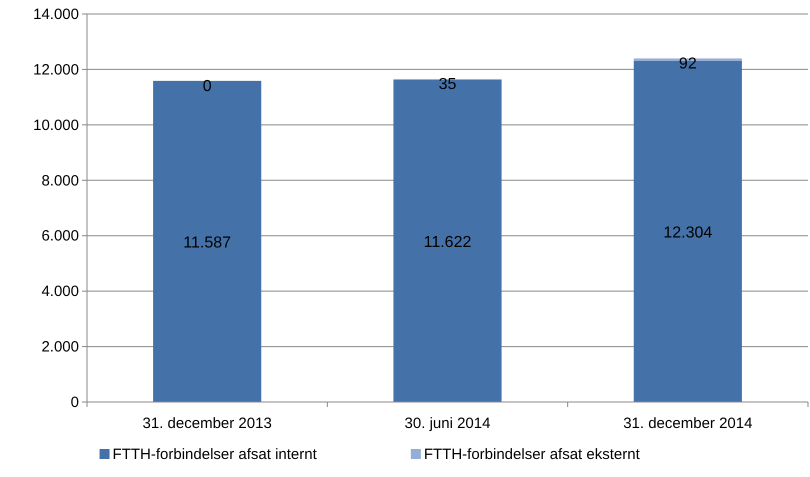 The height and width of the screenshot is (477, 810). What do you see at coordinates (60, 347) in the screenshot?
I see `y-tick-label: 2.000` at bounding box center [60, 347].